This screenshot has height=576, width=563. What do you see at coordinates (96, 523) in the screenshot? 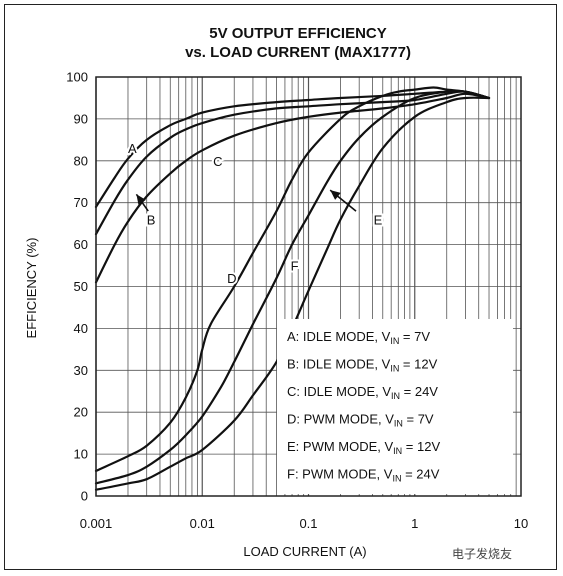
I see `x-tick-label: 0.001` at bounding box center [96, 523].